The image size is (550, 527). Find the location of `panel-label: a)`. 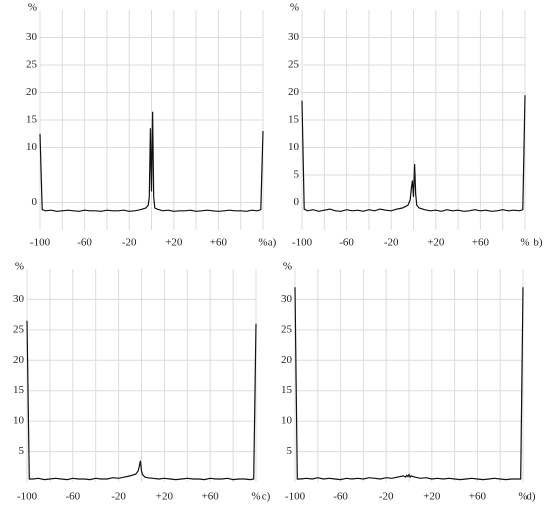

panel-label: a) is located at coordinates (272, 243).